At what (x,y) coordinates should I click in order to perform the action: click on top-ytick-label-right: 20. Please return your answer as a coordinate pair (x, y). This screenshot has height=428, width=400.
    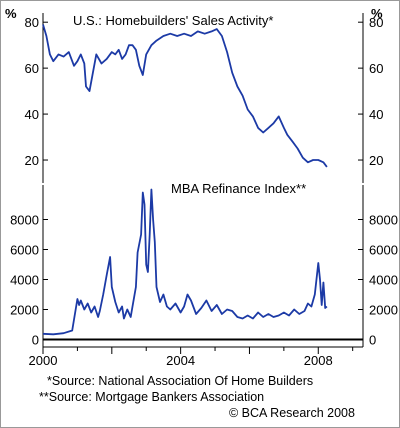
    Looking at the image, I should click on (376, 160).